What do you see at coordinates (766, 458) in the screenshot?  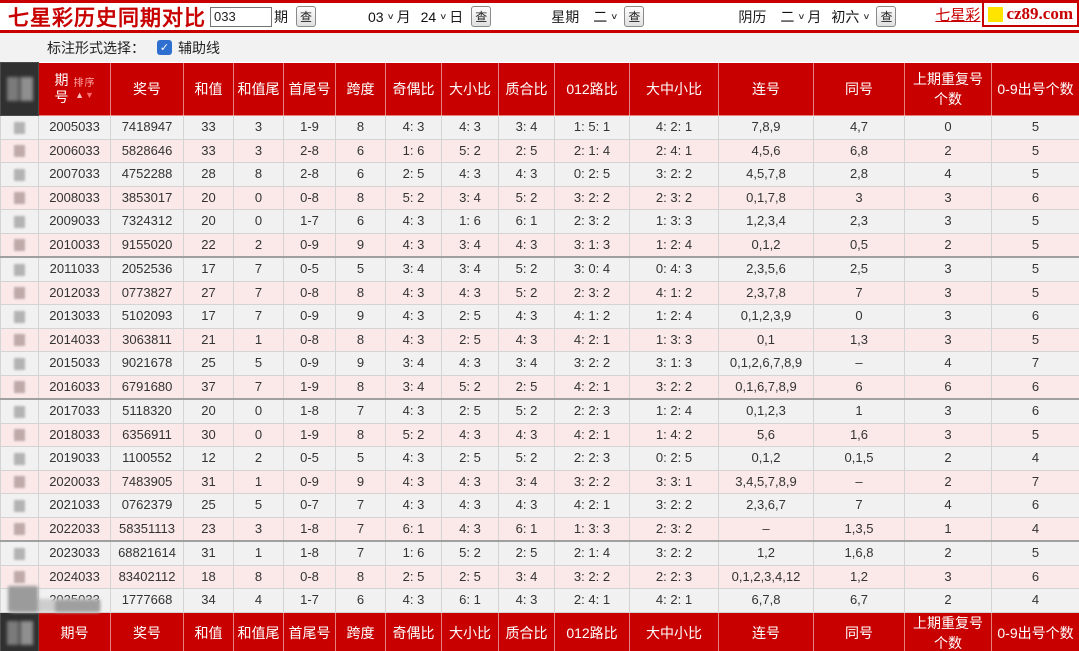 I see `cell-consecutive: 0,1,2` at bounding box center [766, 458].